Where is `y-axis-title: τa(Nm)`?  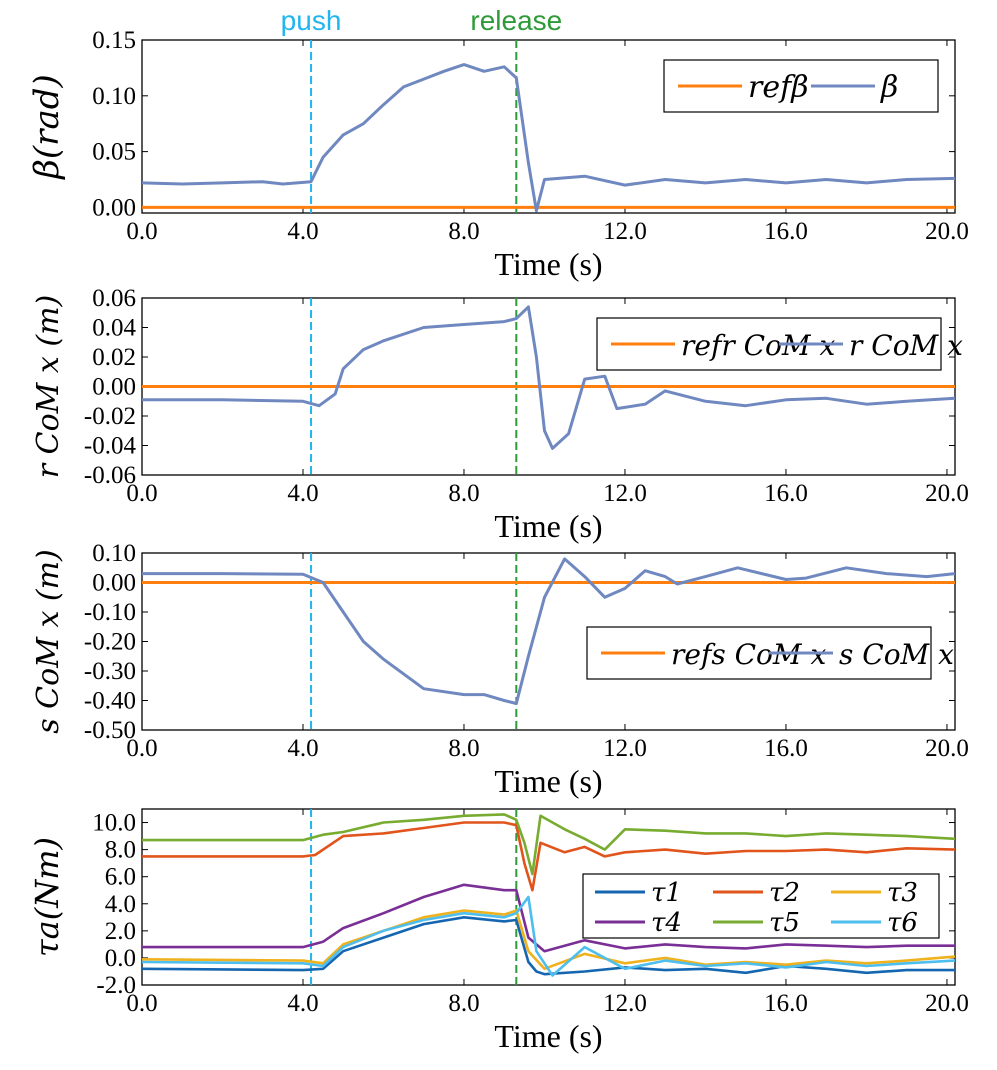
y-axis-title: τa(Nm) is located at coordinates (47, 897).